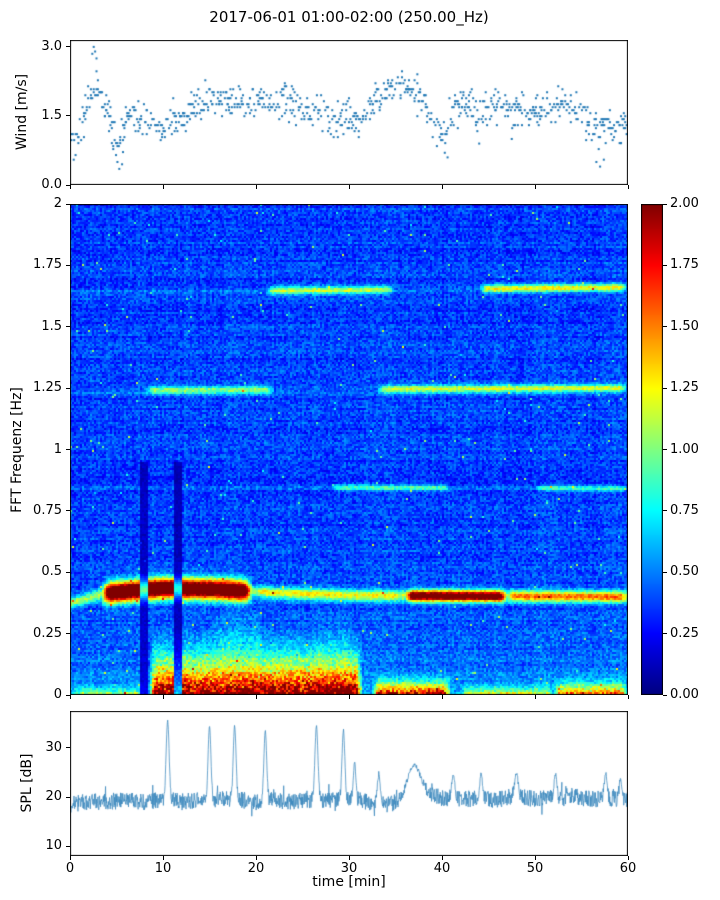 This screenshot has width=720, height=900. What do you see at coordinates (684, 203) in the screenshot?
I see `colorbar-tick-label: 2.00` at bounding box center [684, 203].